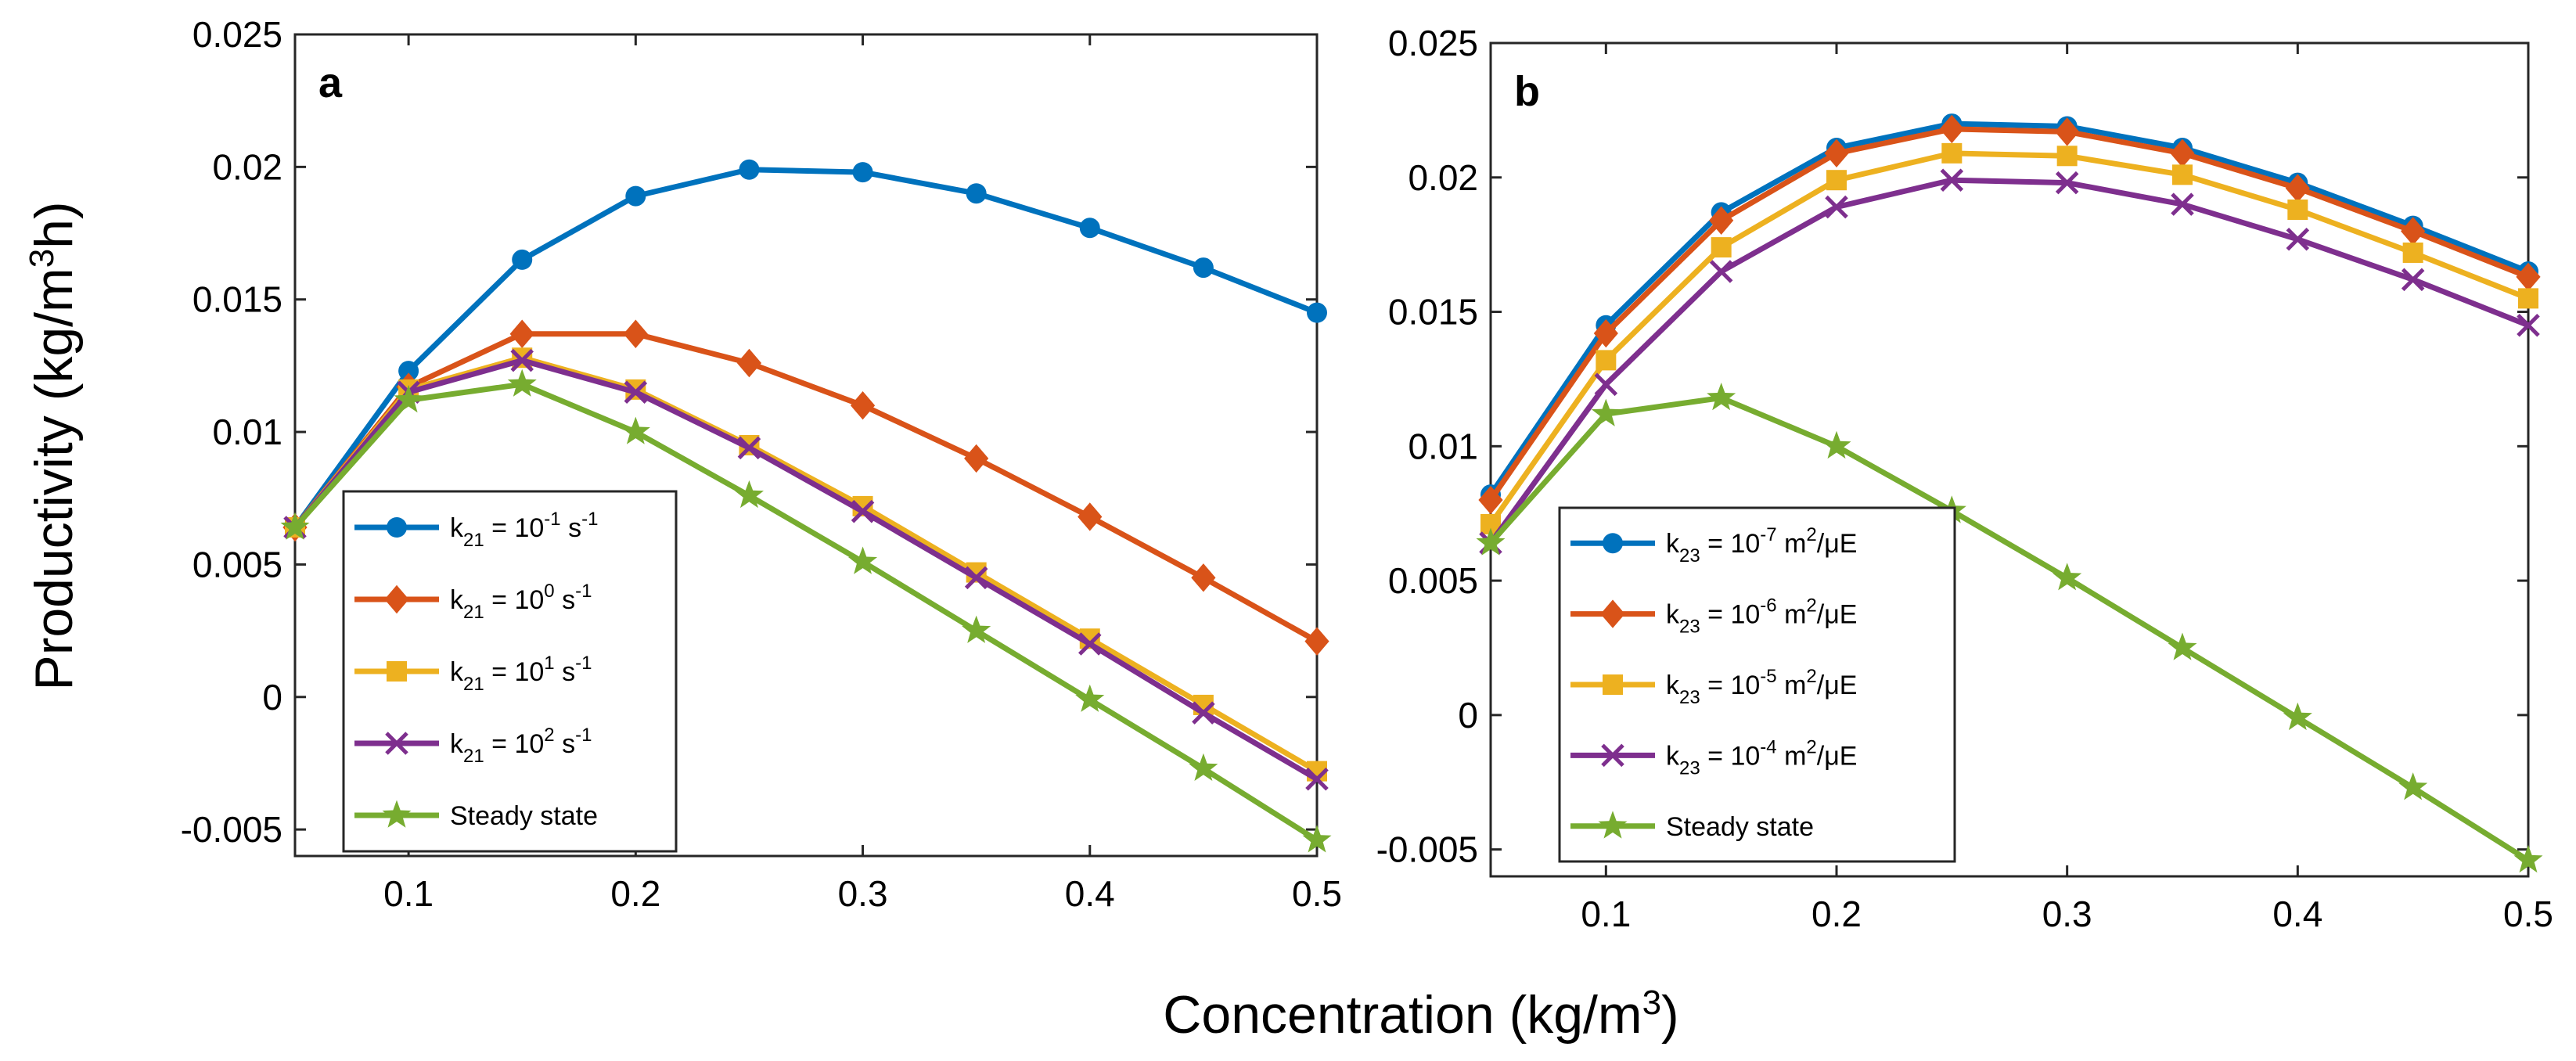  What do you see at coordinates (1317, 894) in the screenshot?
I see `x-tick-label: 0.5` at bounding box center [1317, 894].